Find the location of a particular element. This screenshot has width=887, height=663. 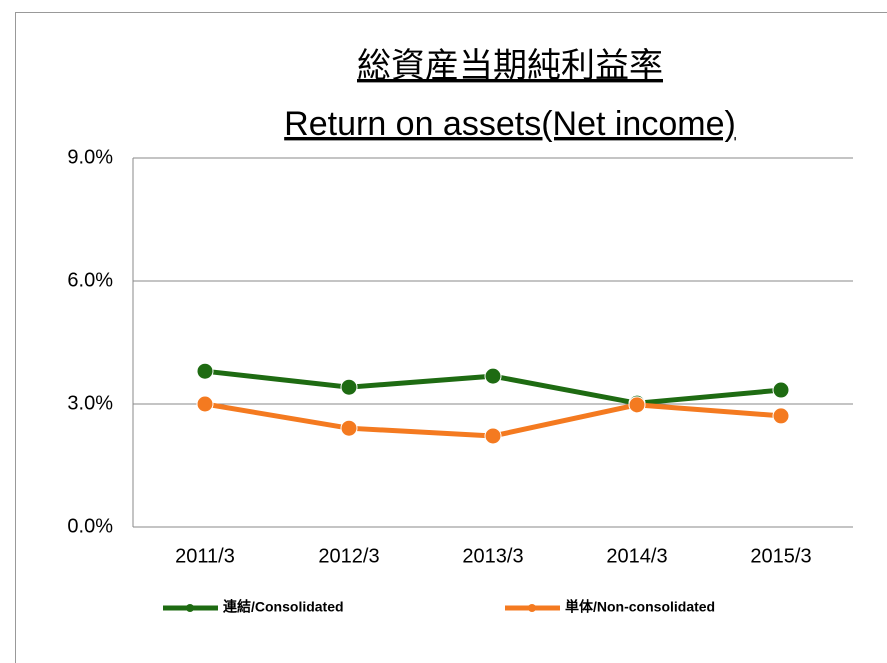

legend-label: 連結/Consolidated is located at coordinates (283, 607).